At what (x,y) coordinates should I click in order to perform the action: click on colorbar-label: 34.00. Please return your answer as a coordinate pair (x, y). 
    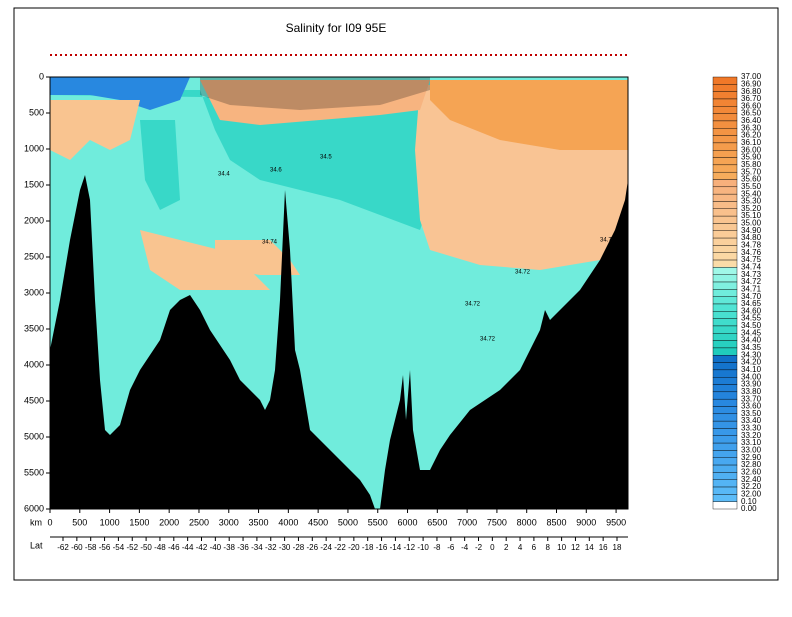
    Looking at the image, I should click on (751, 376).